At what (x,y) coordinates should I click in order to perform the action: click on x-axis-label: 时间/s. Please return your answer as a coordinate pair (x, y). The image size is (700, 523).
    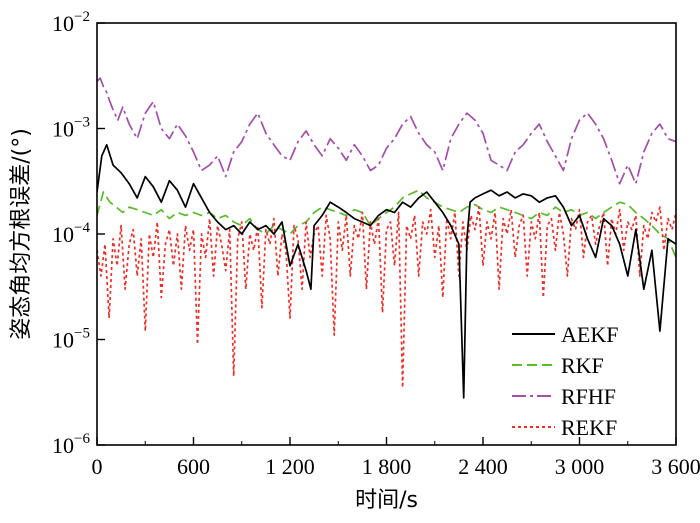
    Looking at the image, I should click on (386, 500).